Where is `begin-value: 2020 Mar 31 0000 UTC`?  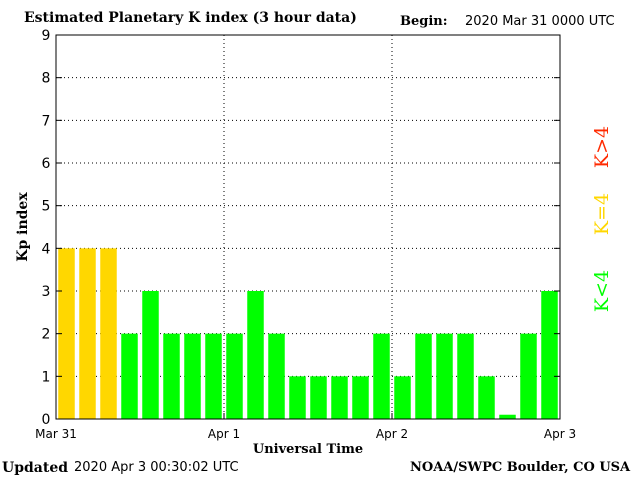 begin-value: 2020 Mar 31 0000 UTC is located at coordinates (540, 21).